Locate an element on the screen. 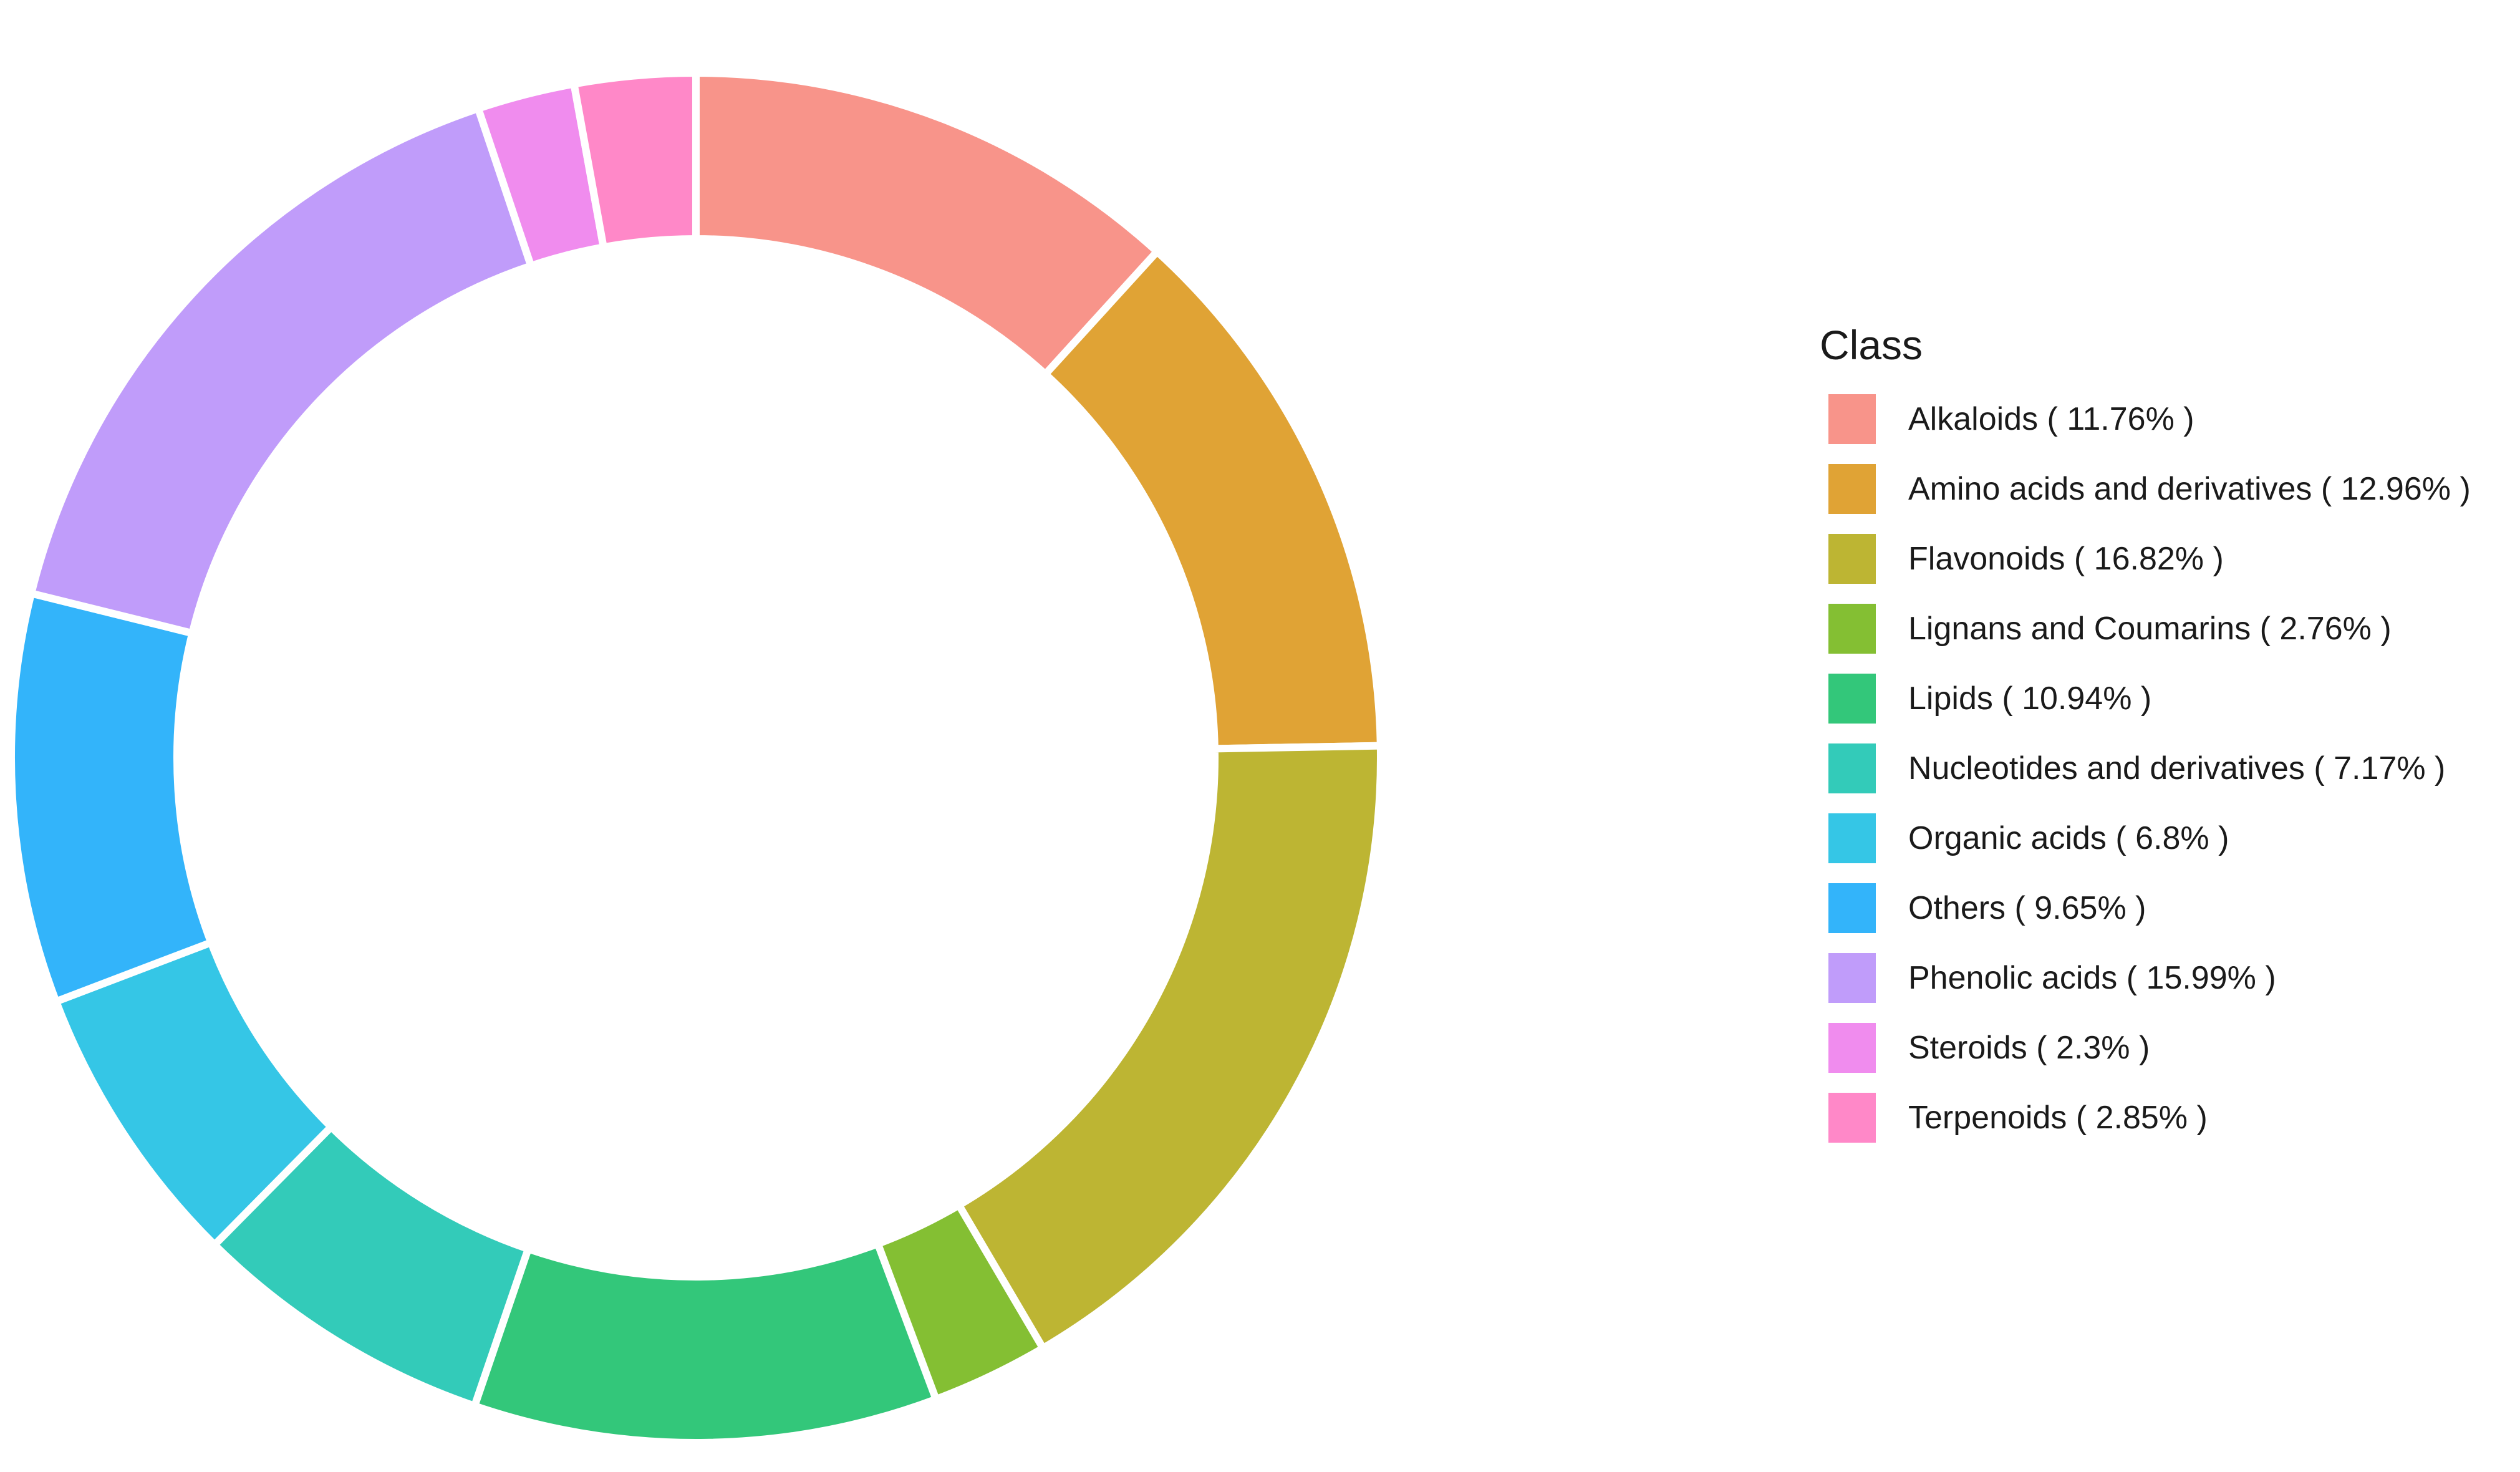  legend-label: Phenolic acids ( 15.99% ) is located at coordinates (2092, 978).